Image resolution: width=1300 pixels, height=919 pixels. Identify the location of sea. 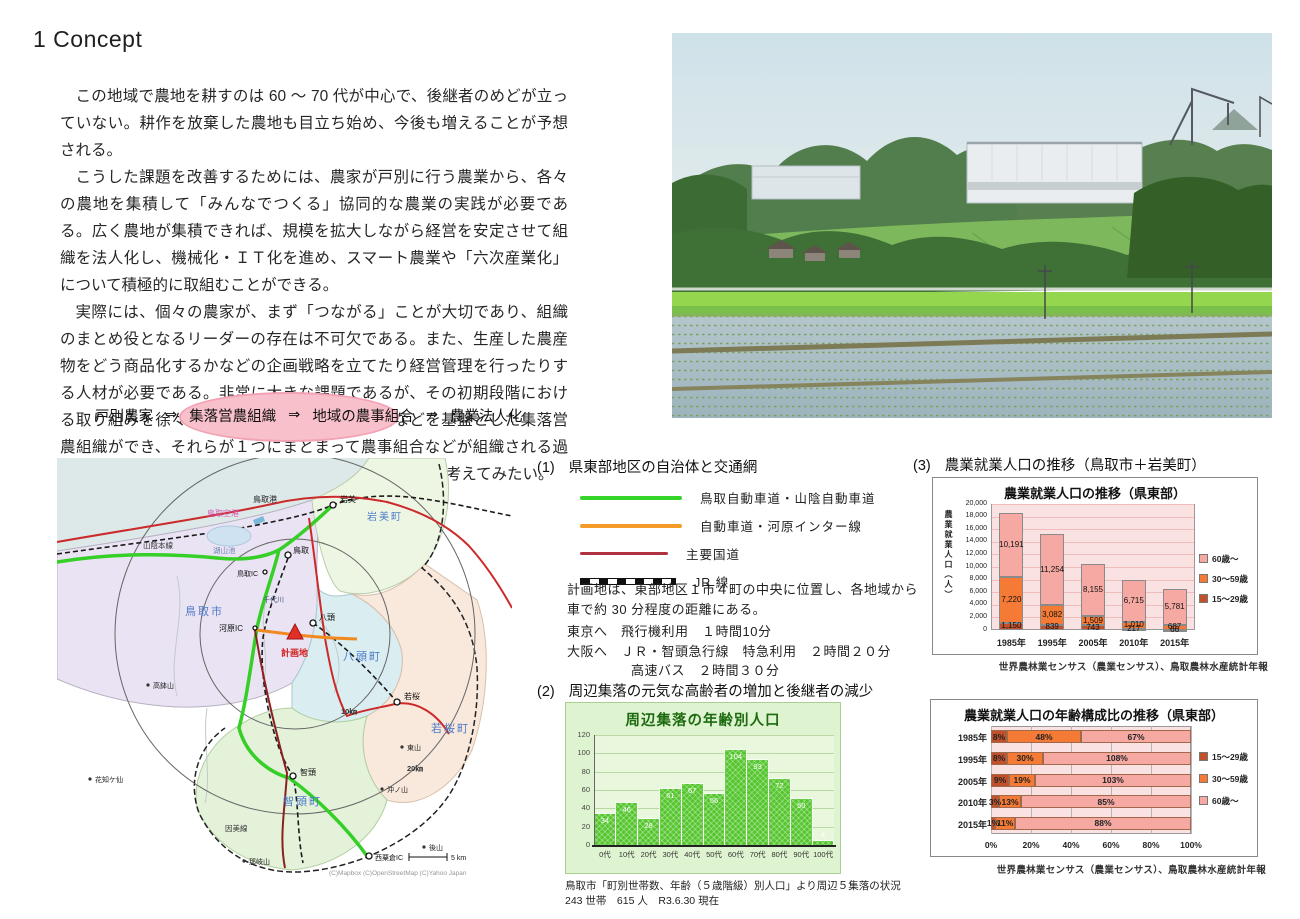
(213, 504).